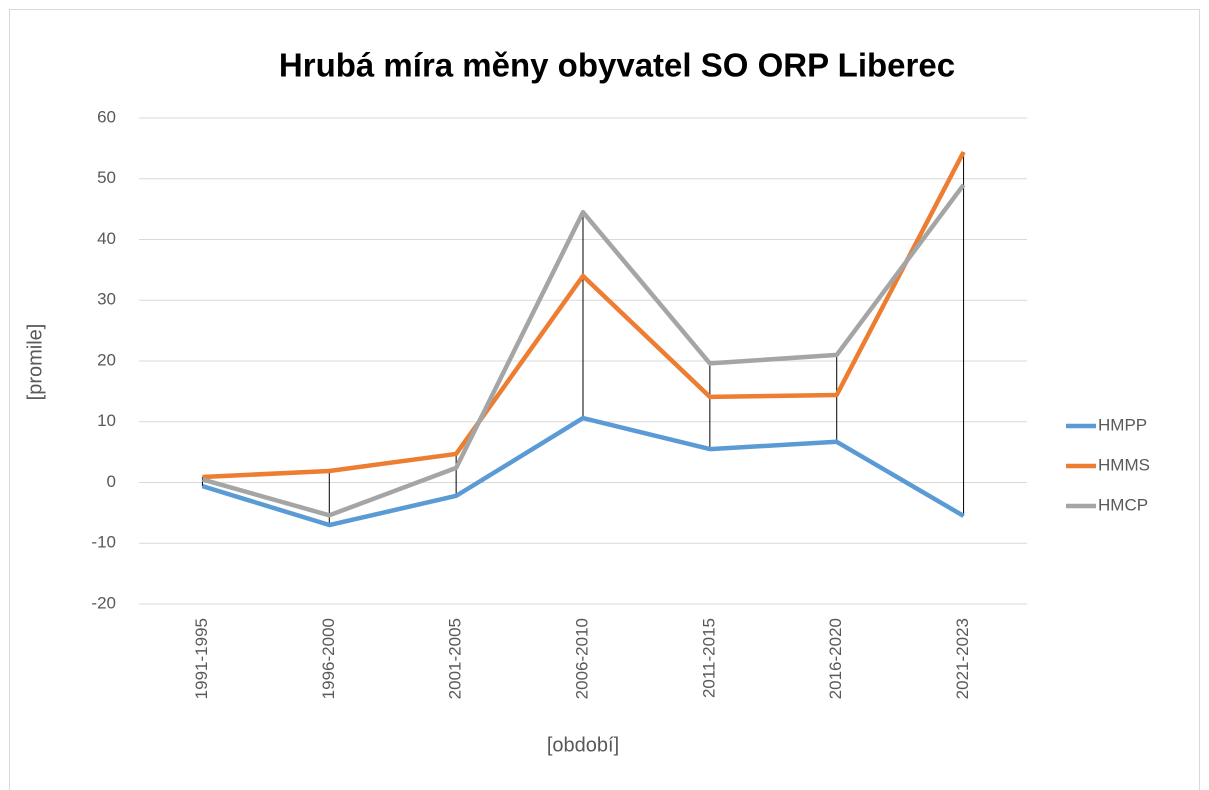 This screenshot has width=1209, height=790. I want to click on y-tick-label: 60, so click(106, 116).